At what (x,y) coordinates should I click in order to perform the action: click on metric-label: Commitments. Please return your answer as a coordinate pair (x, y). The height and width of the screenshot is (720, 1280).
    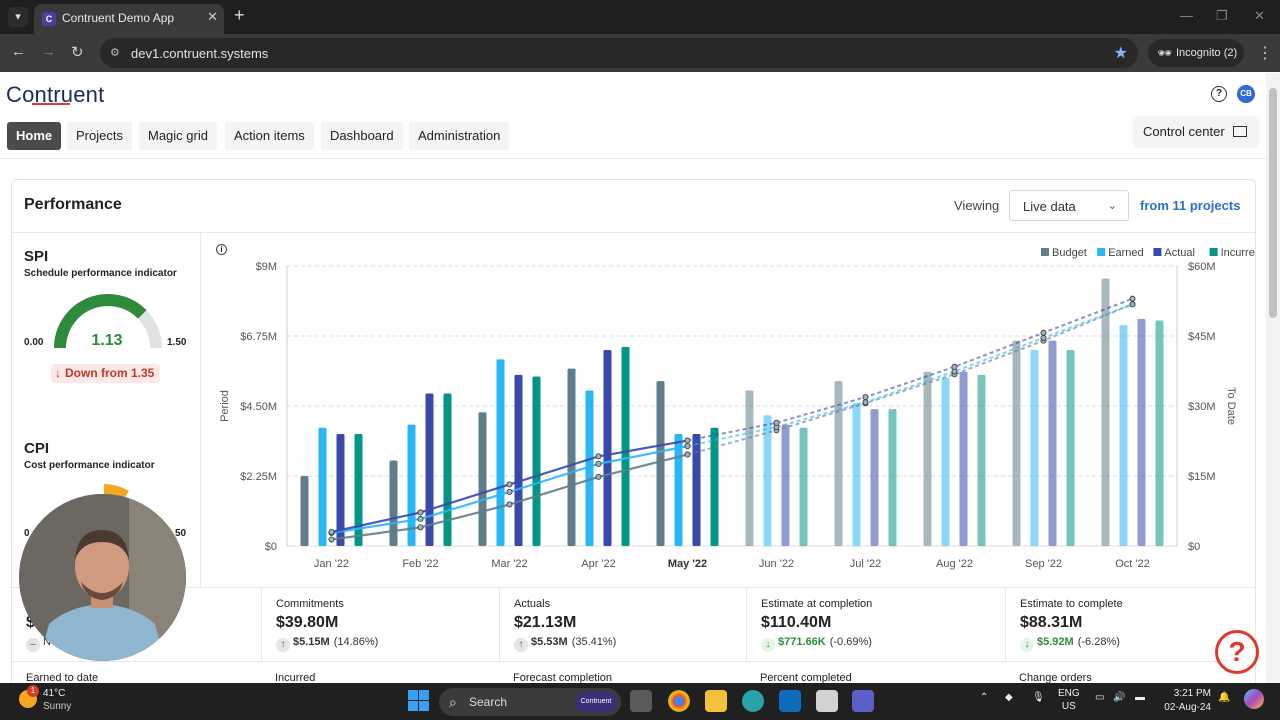
    Looking at the image, I should click on (310, 604).